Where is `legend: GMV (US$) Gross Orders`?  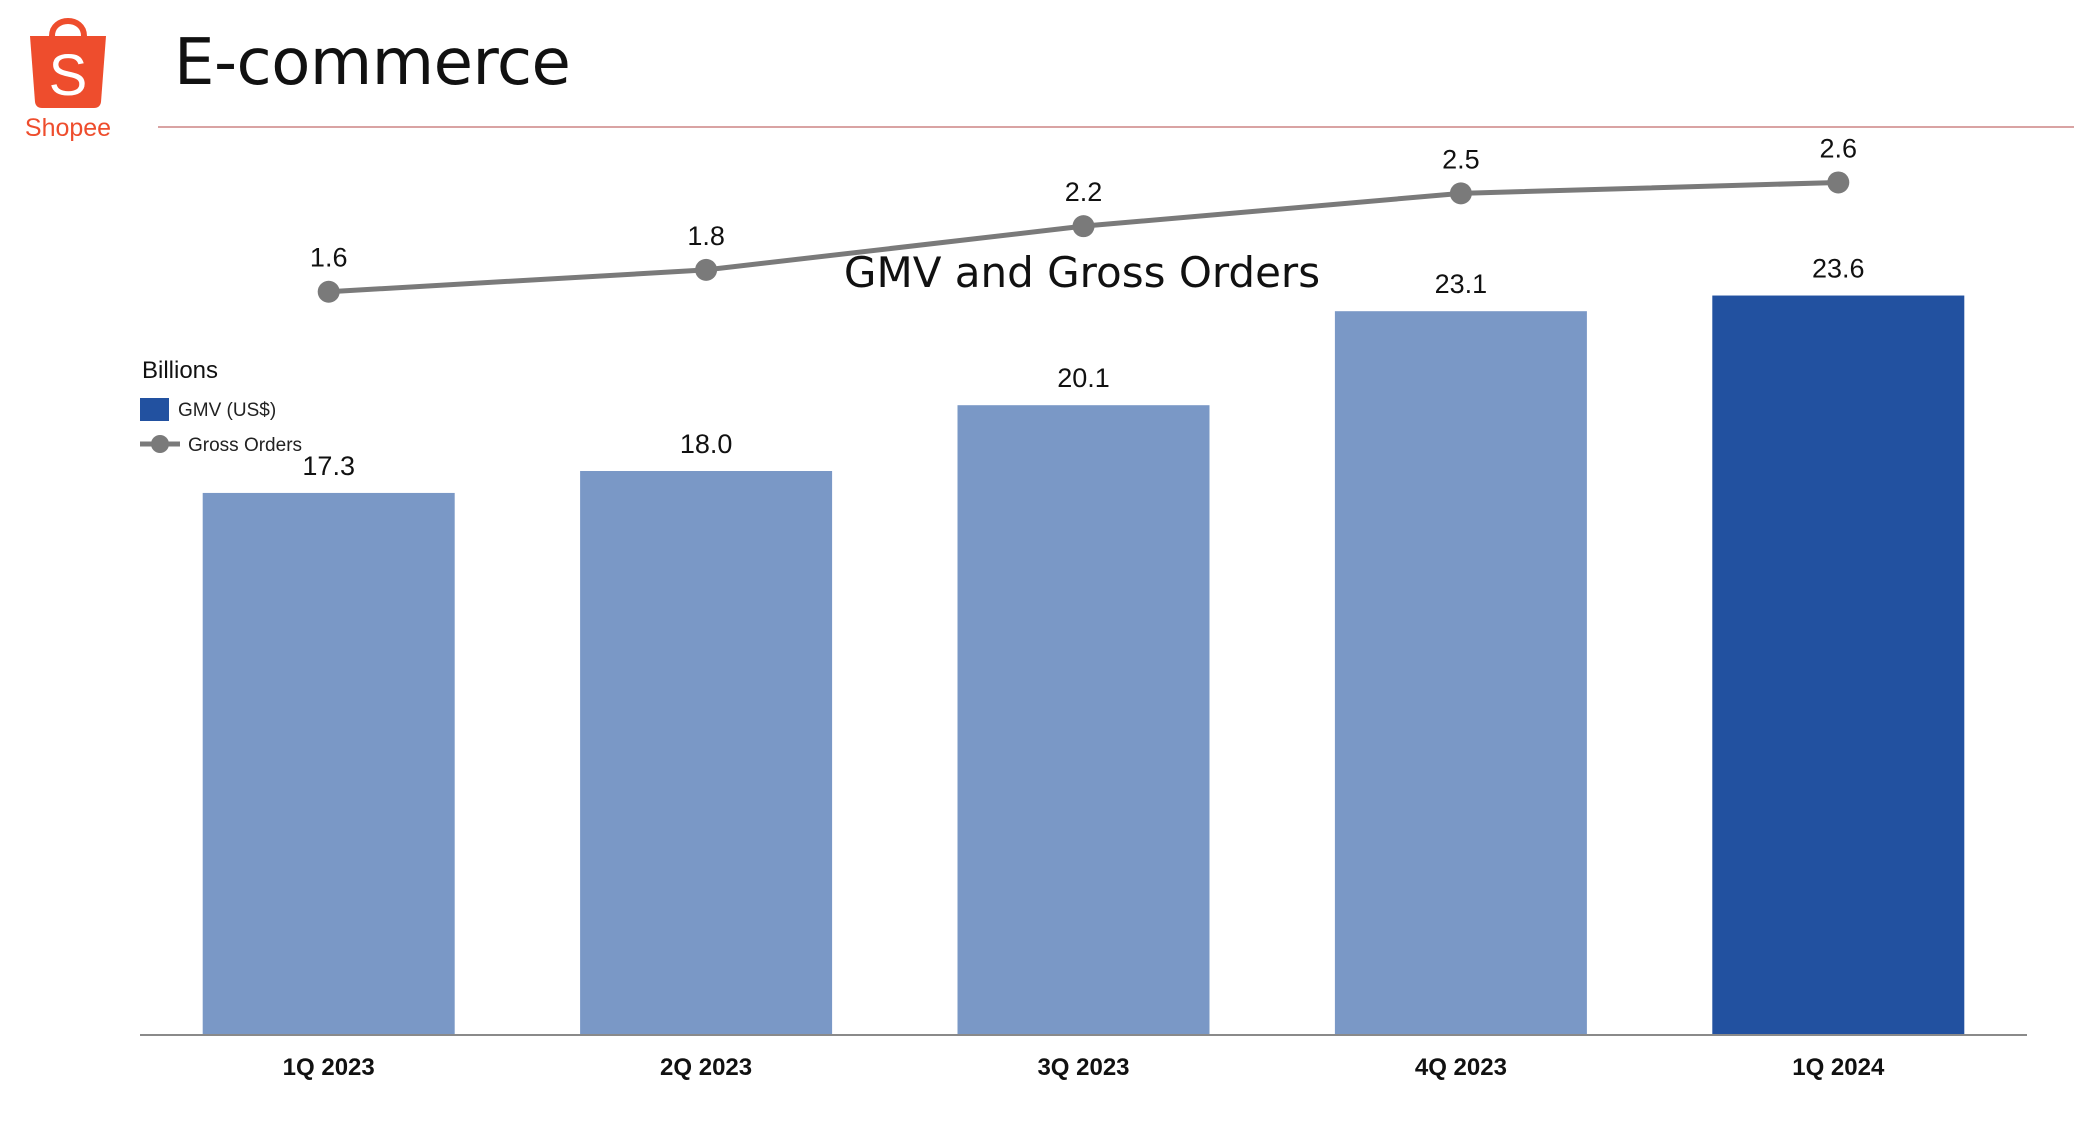
legend: GMV (US$) Gross Orders is located at coordinates (221, 427).